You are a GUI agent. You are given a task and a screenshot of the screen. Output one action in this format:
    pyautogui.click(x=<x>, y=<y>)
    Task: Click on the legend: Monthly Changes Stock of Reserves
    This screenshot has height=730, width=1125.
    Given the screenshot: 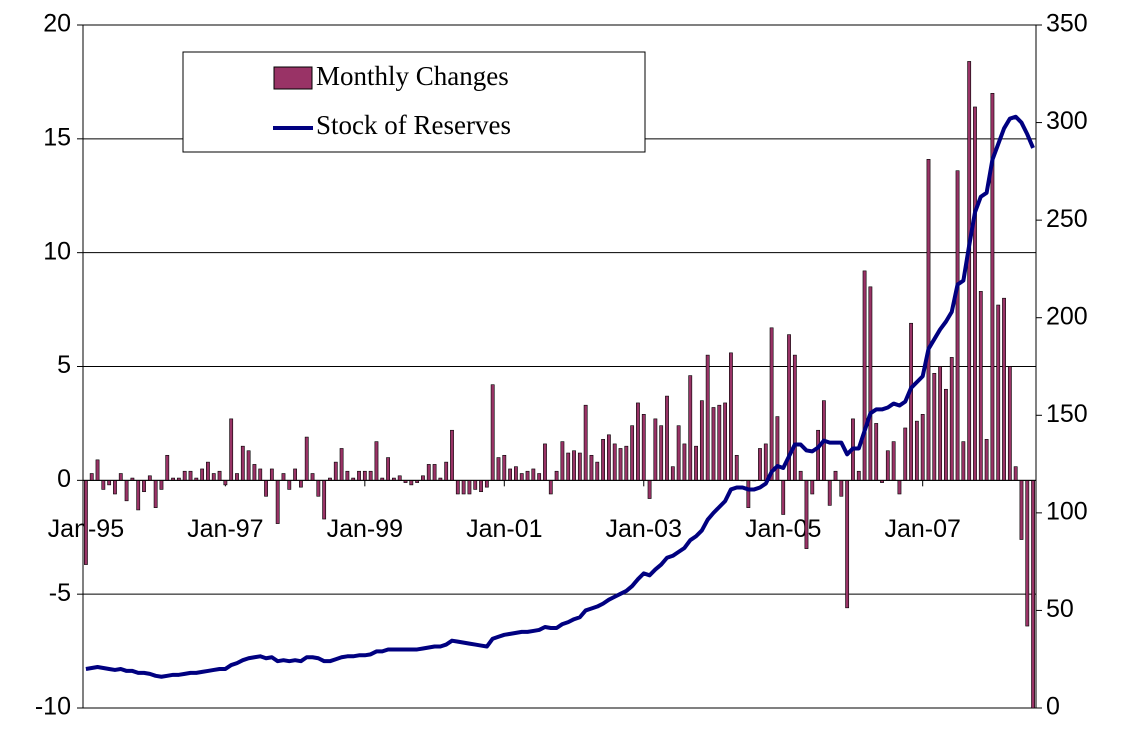 What is the action you would take?
    pyautogui.click(x=414, y=102)
    